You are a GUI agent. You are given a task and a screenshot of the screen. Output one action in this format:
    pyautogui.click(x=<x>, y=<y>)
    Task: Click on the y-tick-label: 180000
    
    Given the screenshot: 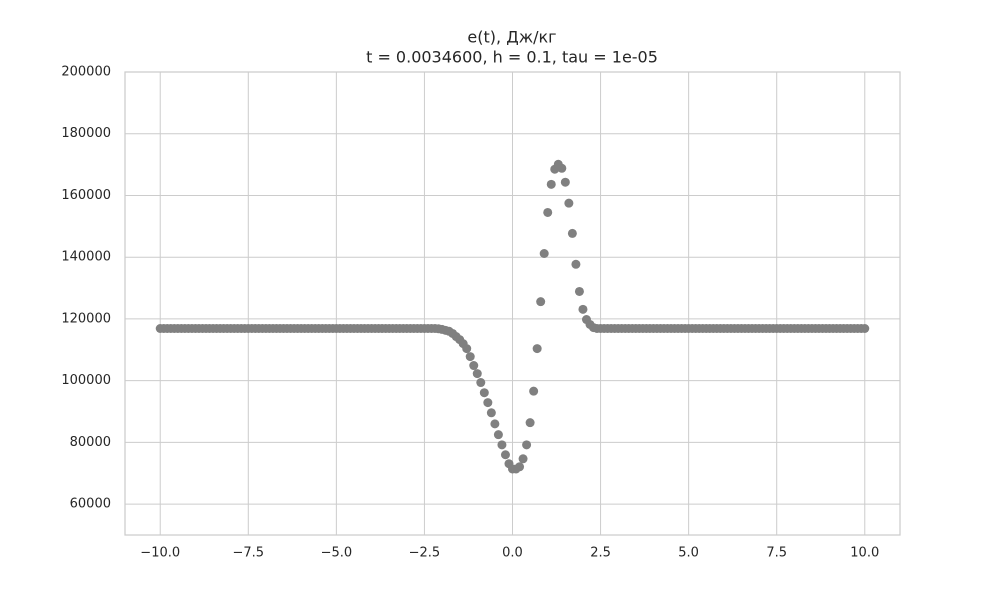 What is the action you would take?
    pyautogui.click(x=86, y=133)
    